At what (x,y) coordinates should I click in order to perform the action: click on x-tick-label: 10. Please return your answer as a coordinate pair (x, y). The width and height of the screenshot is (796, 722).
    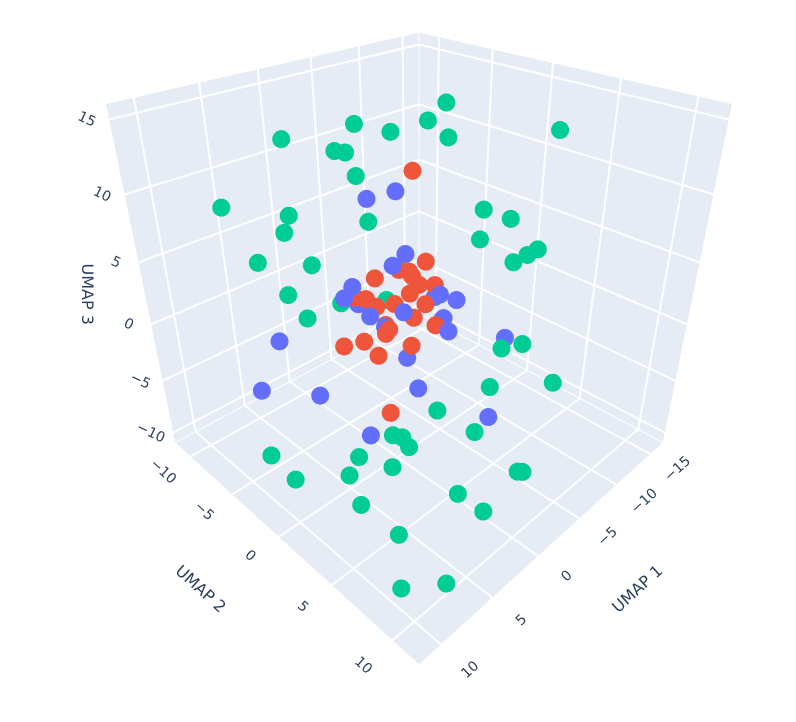
    Looking at the image, I should click on (470, 670).